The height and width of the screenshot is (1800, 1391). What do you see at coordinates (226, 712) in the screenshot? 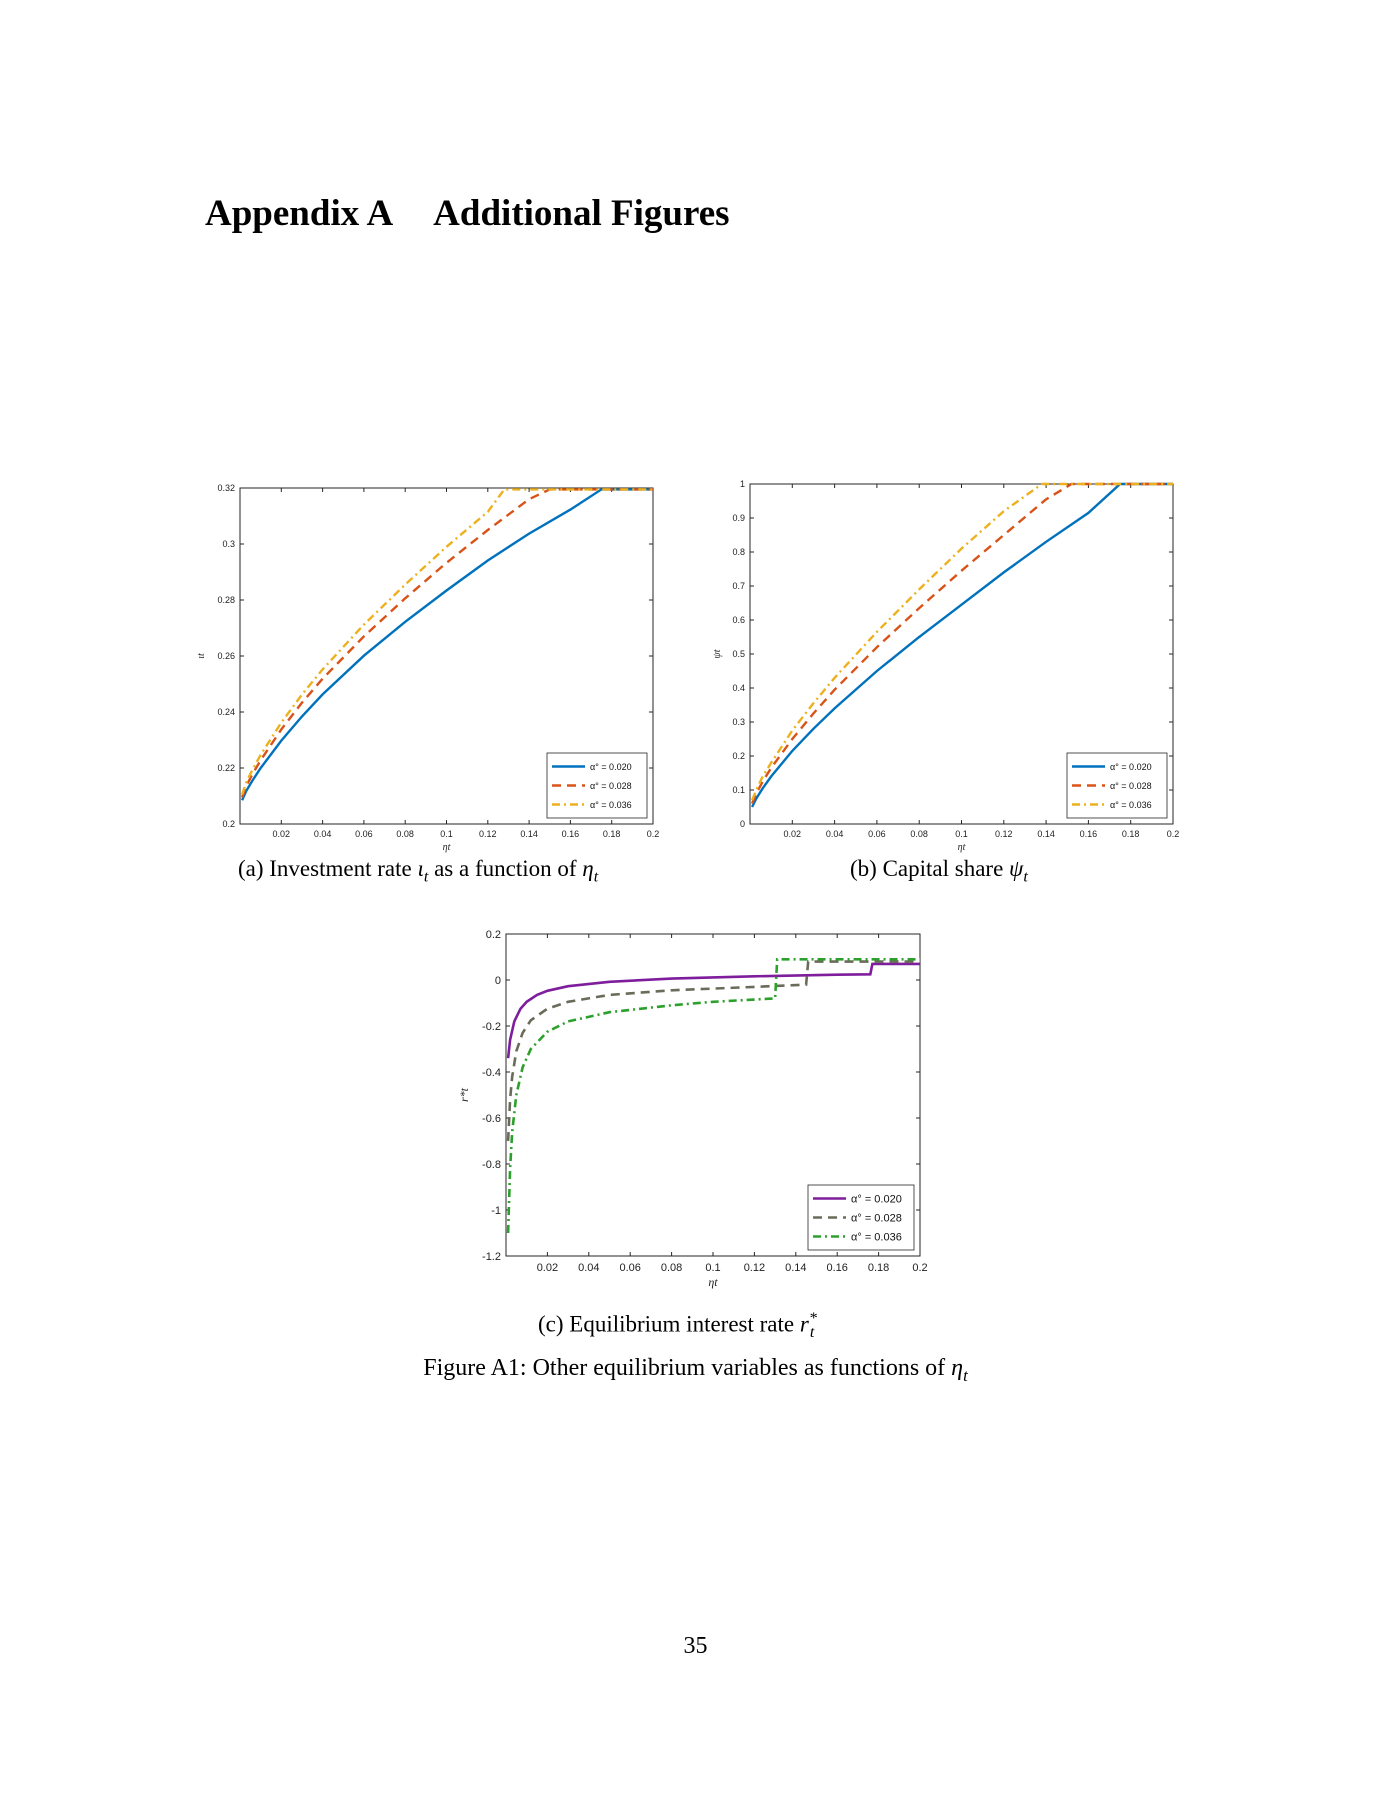
I see `y-tick-label: 0.24` at bounding box center [226, 712].